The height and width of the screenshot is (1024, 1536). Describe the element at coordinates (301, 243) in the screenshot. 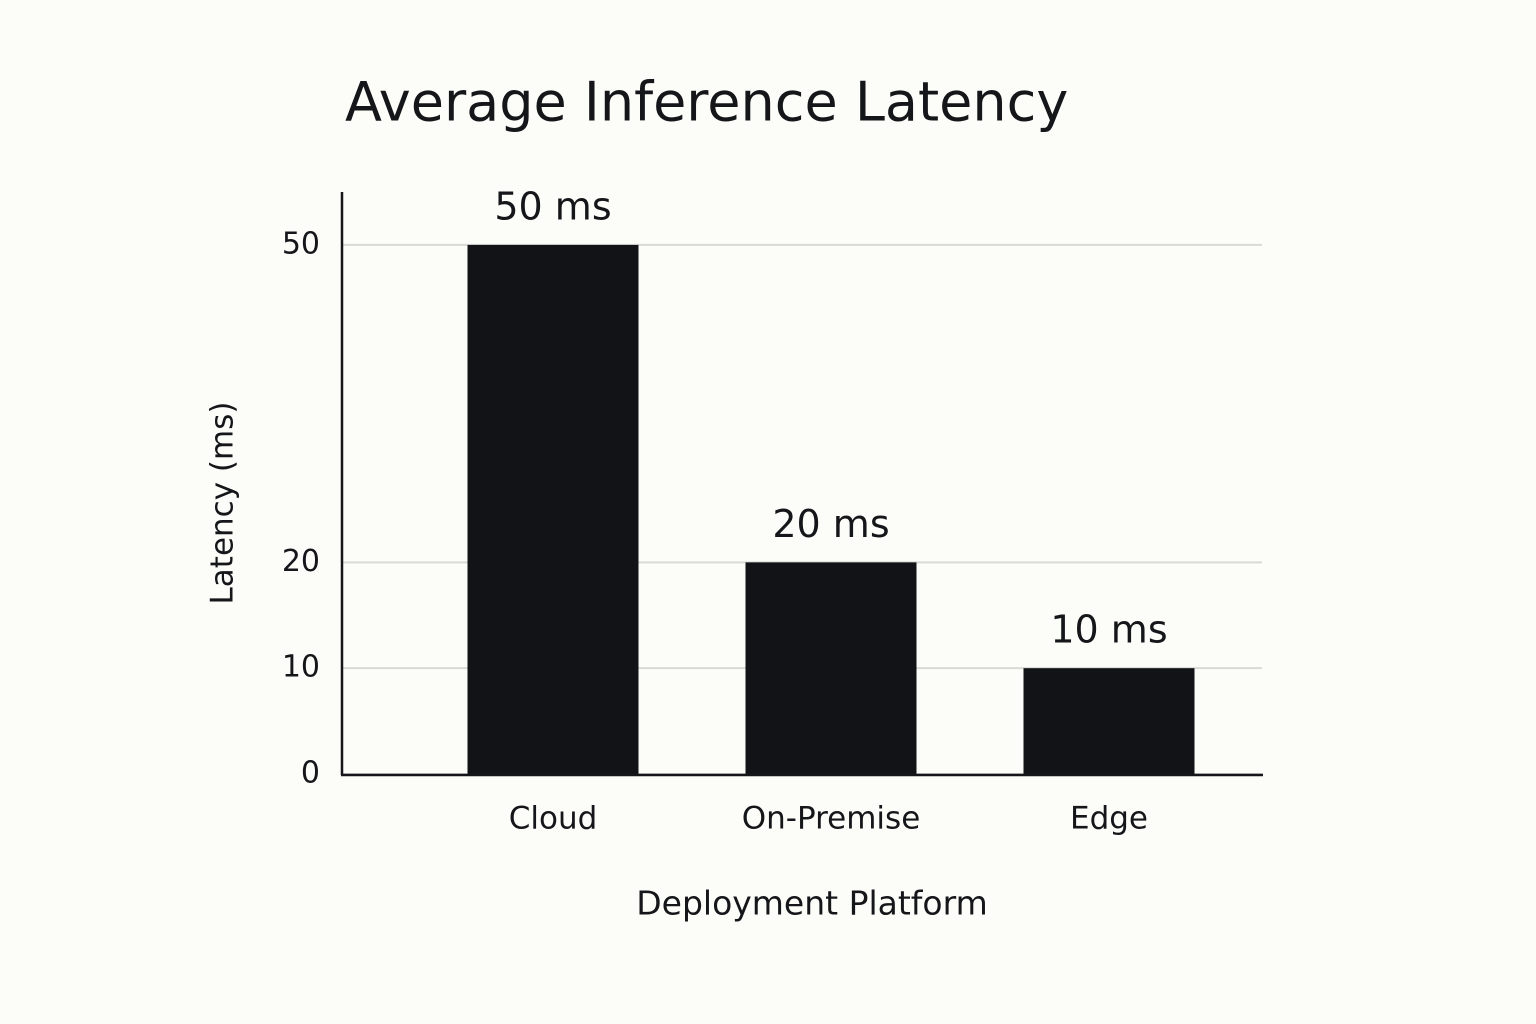

I see `y-tick-label: 50` at that location.